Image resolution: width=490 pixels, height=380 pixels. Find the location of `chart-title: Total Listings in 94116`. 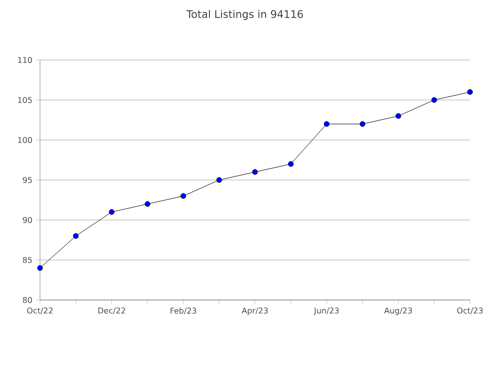

chart-title: Total Listings in 94116 is located at coordinates (244, 15).